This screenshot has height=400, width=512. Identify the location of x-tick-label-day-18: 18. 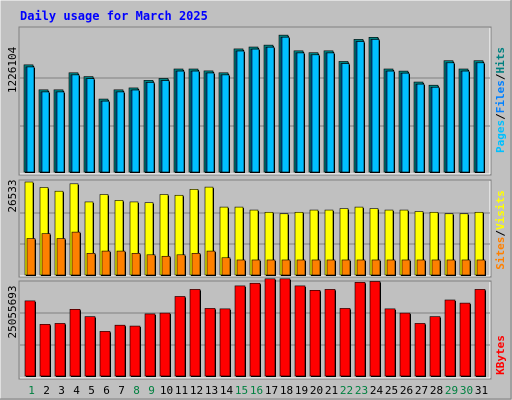
(286, 390).